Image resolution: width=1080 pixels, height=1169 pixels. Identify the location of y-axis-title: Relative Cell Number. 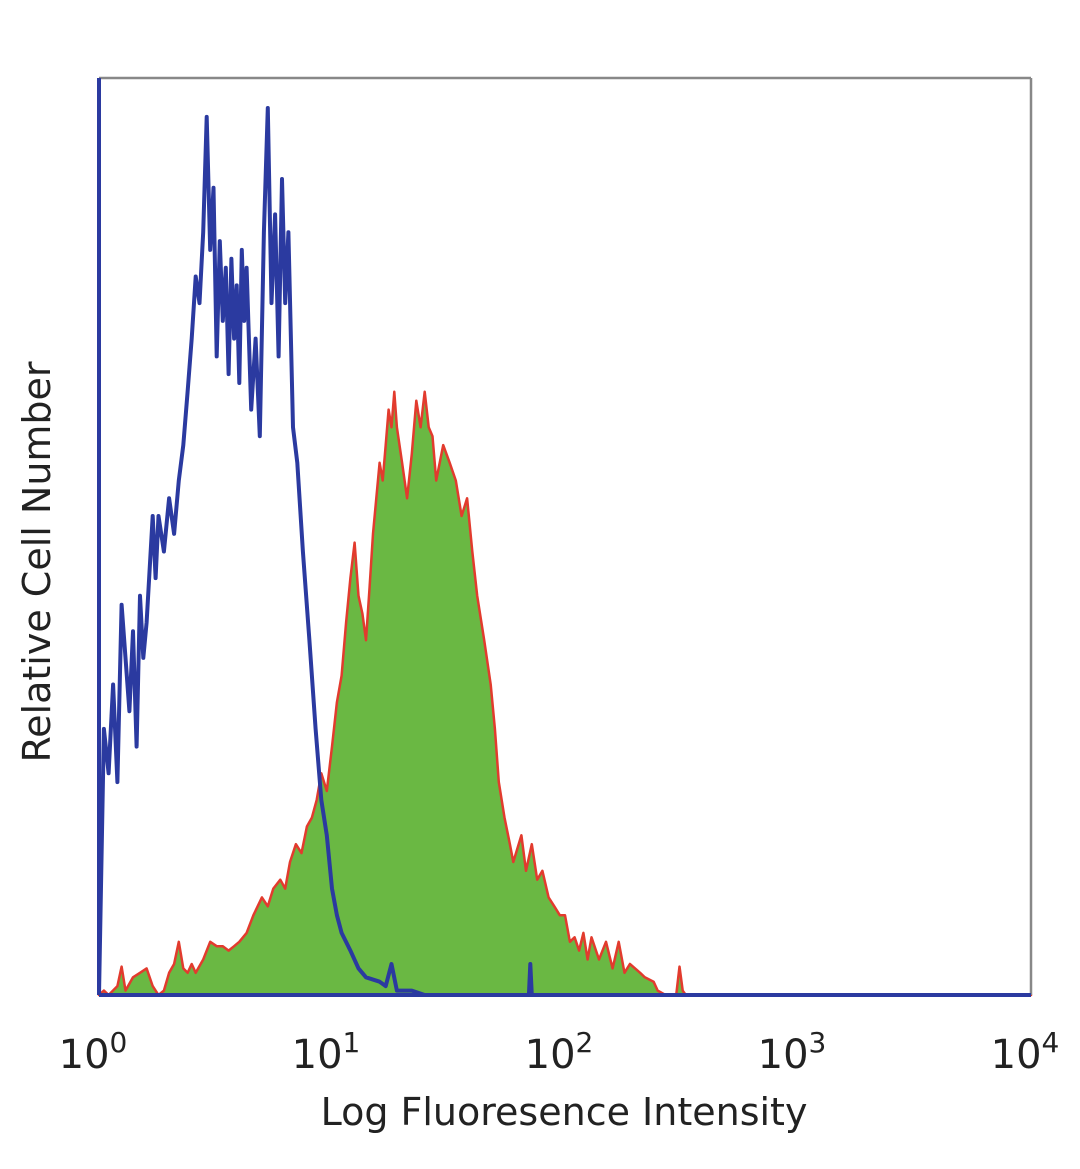
(37, 561).